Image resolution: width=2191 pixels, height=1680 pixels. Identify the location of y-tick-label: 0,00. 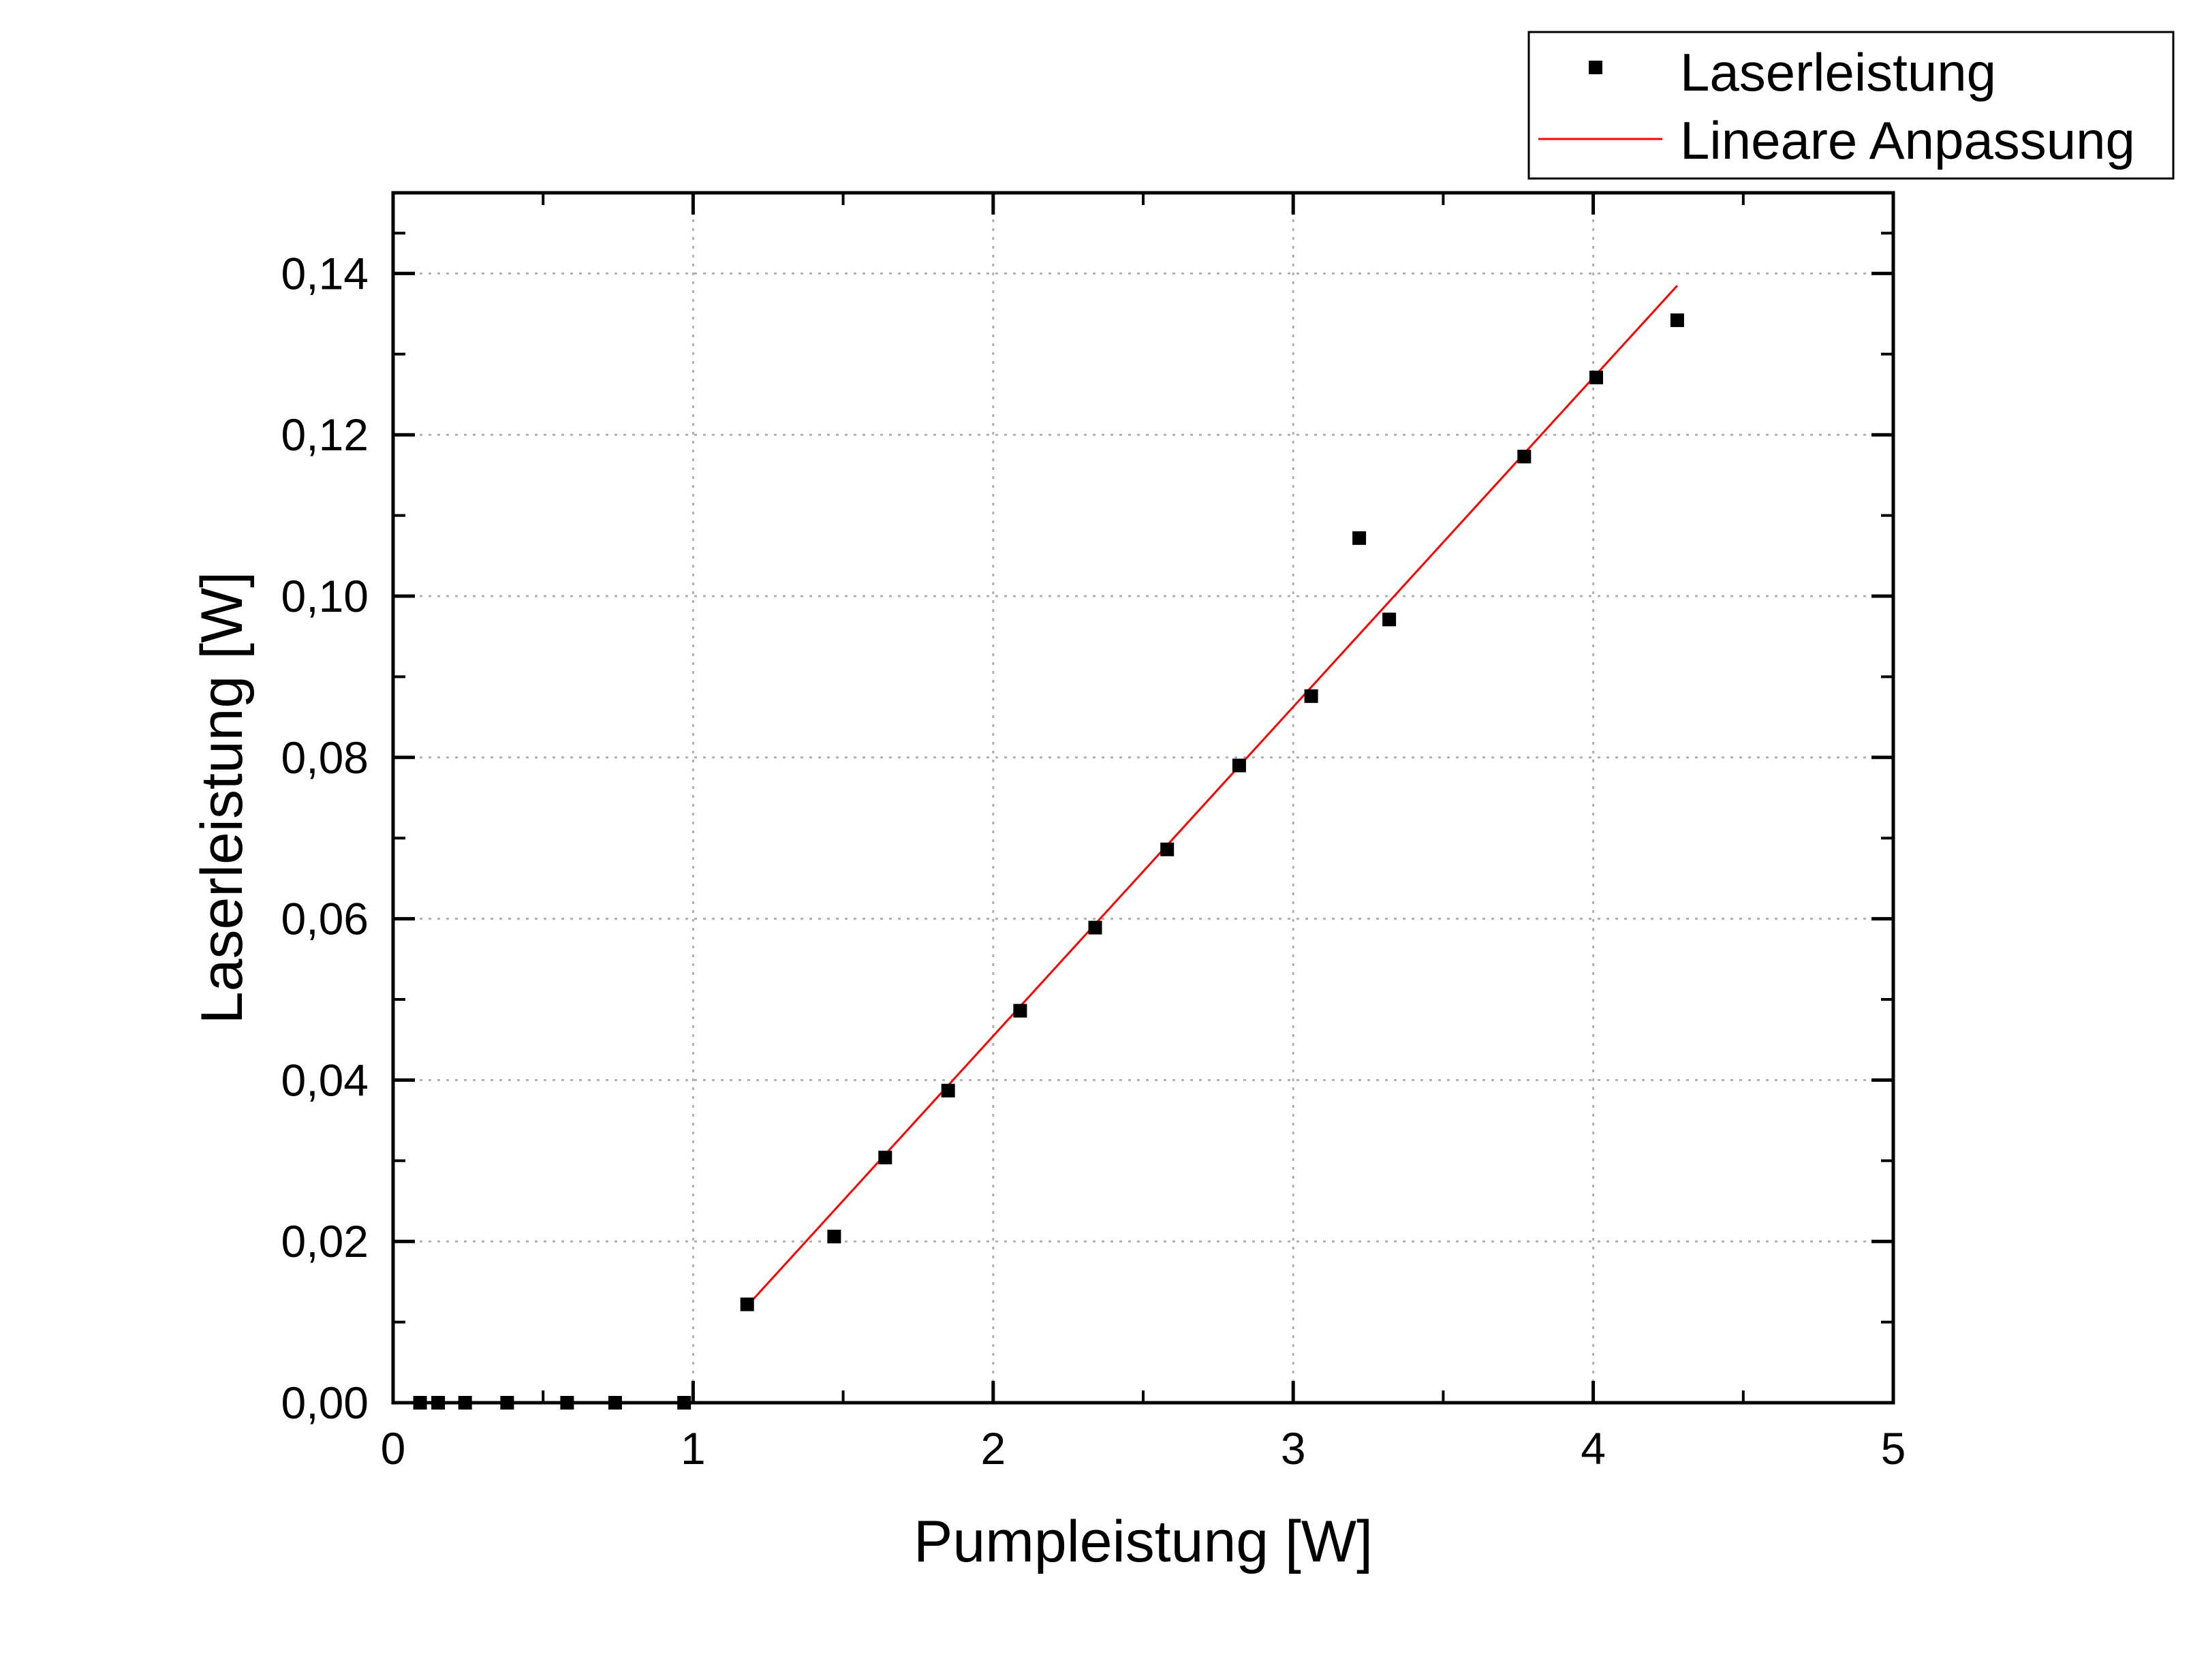
(325, 1403).